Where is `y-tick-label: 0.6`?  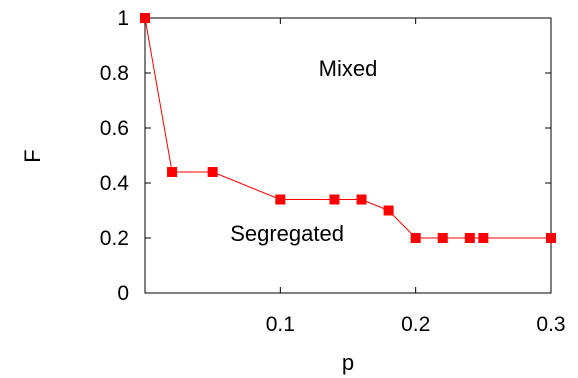
y-tick-label: 0.6 is located at coordinates (114, 128).